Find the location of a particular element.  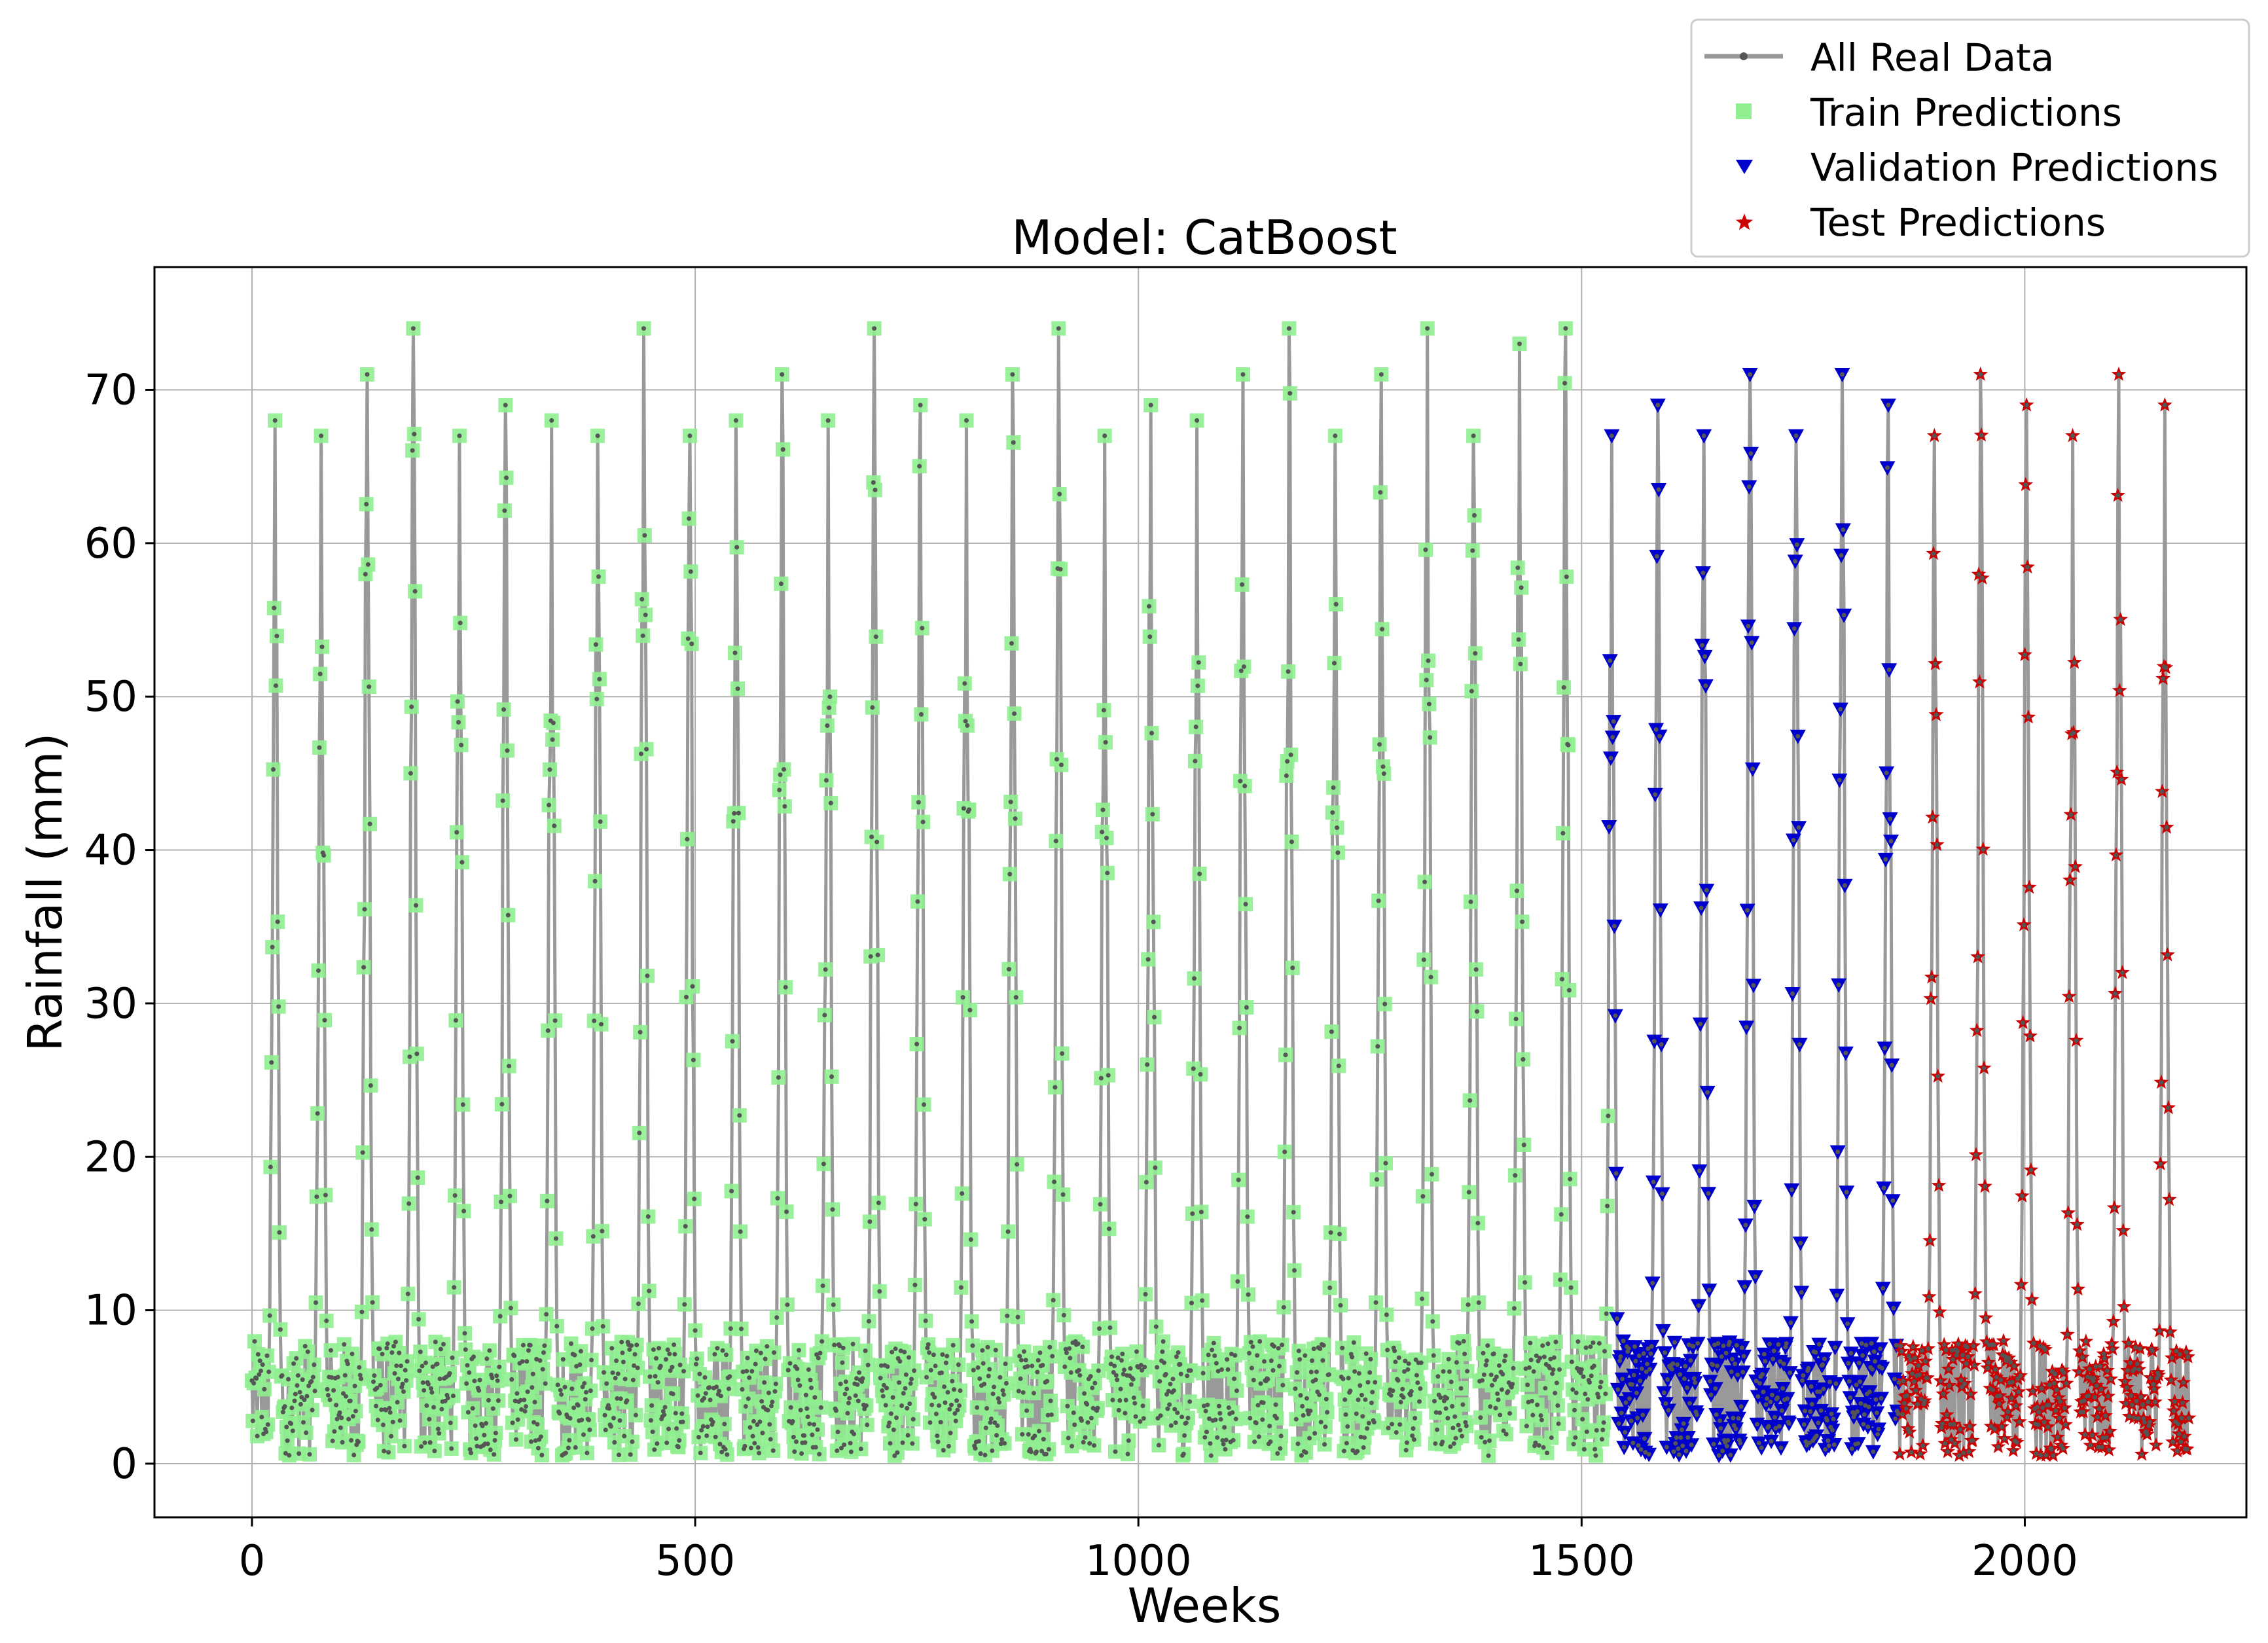

legend-label-test-predictions: Test Predictions is located at coordinates (1958, 222).